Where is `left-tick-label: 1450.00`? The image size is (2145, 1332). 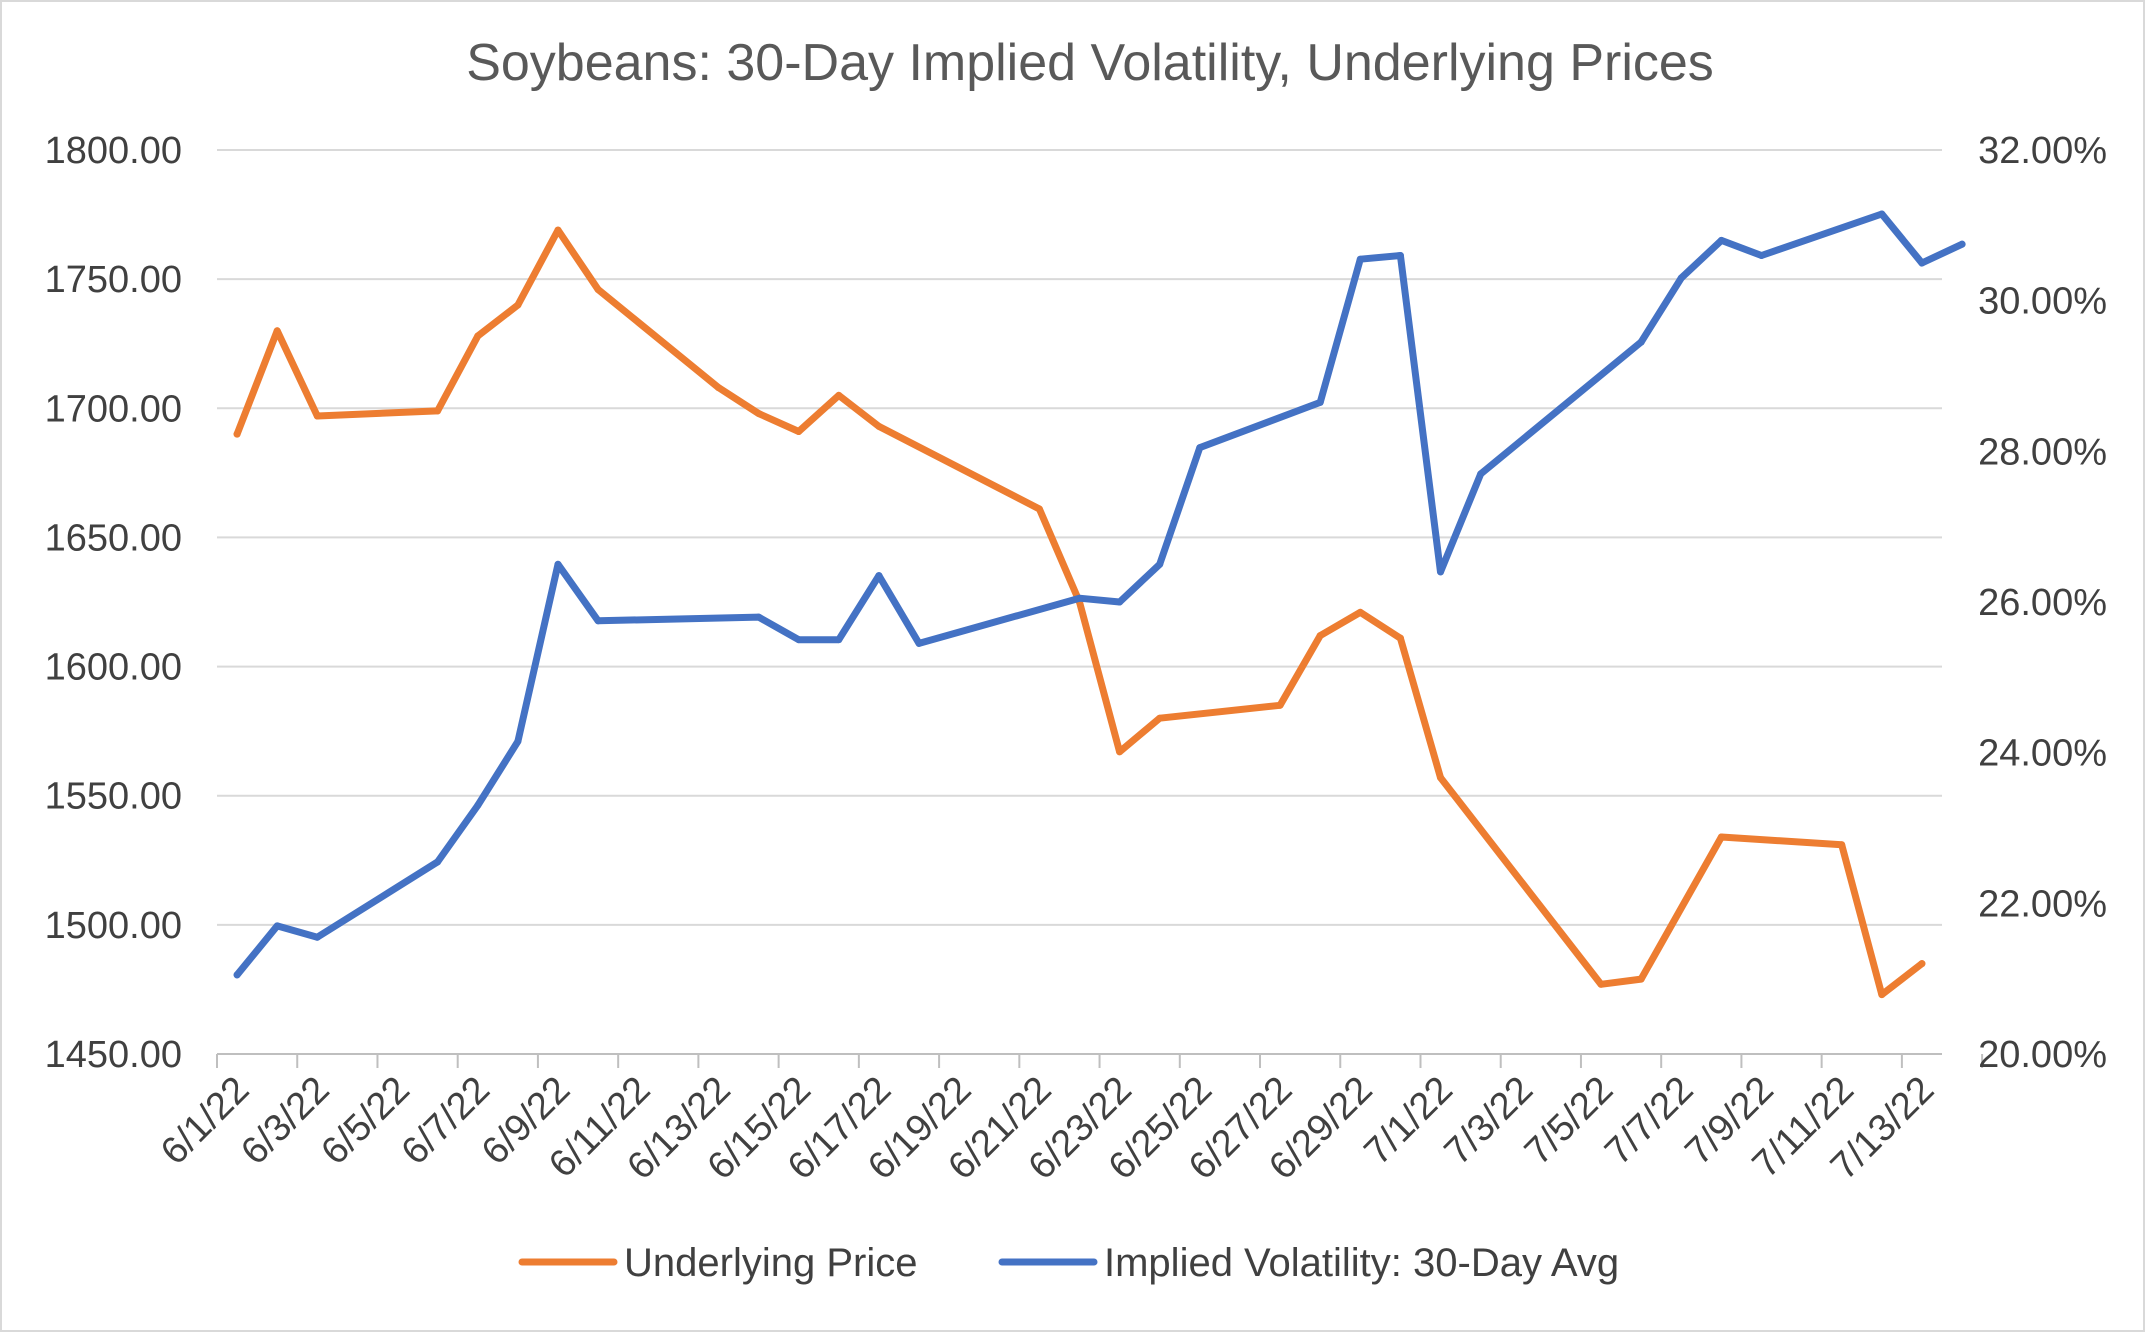 left-tick-label: 1450.00 is located at coordinates (113, 1055).